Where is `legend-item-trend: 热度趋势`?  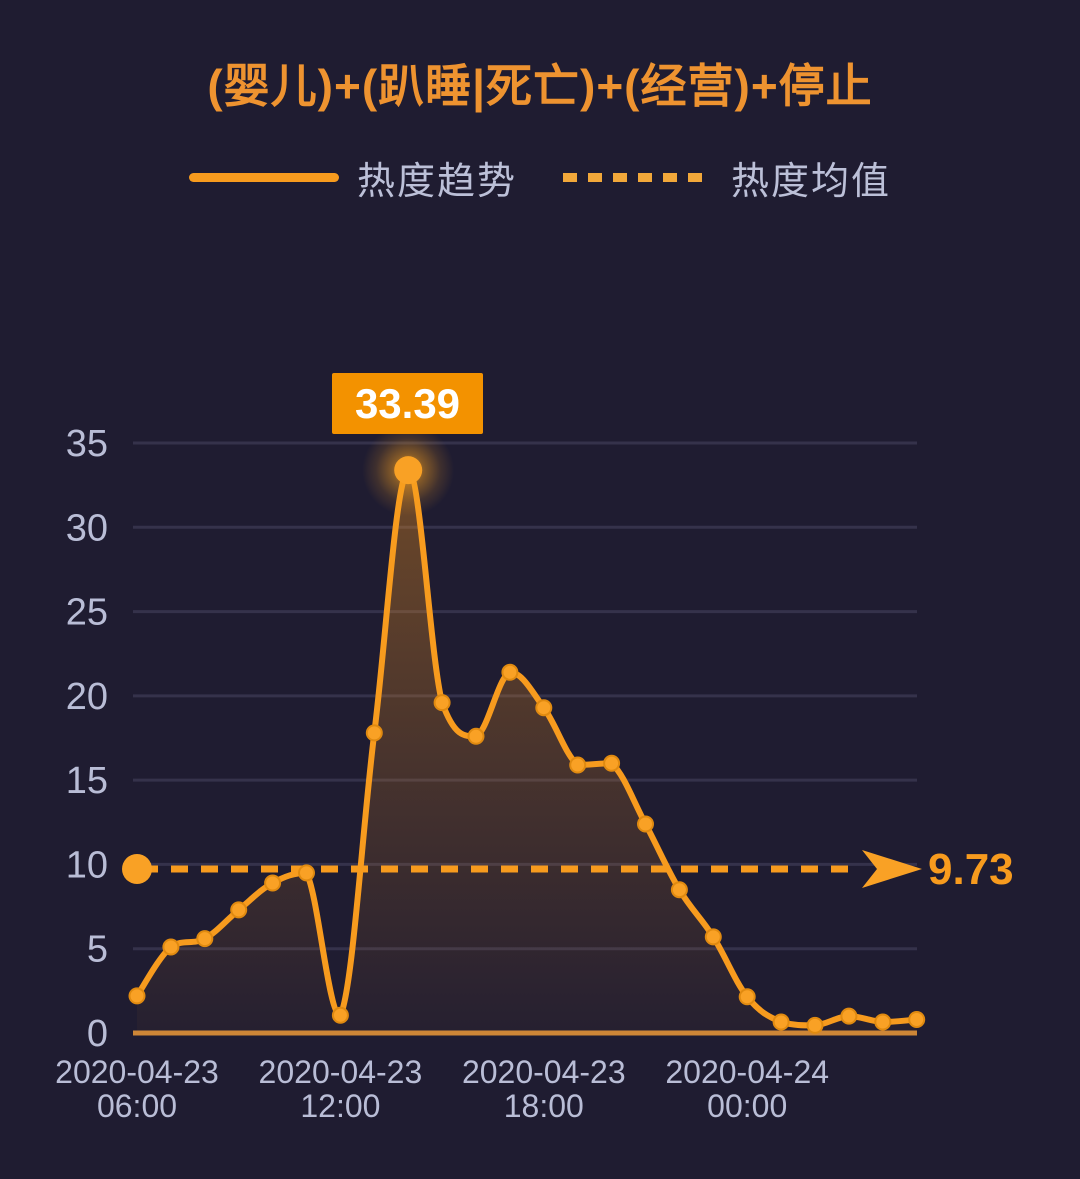 legend-item-trend: 热度趋势 is located at coordinates (352, 177).